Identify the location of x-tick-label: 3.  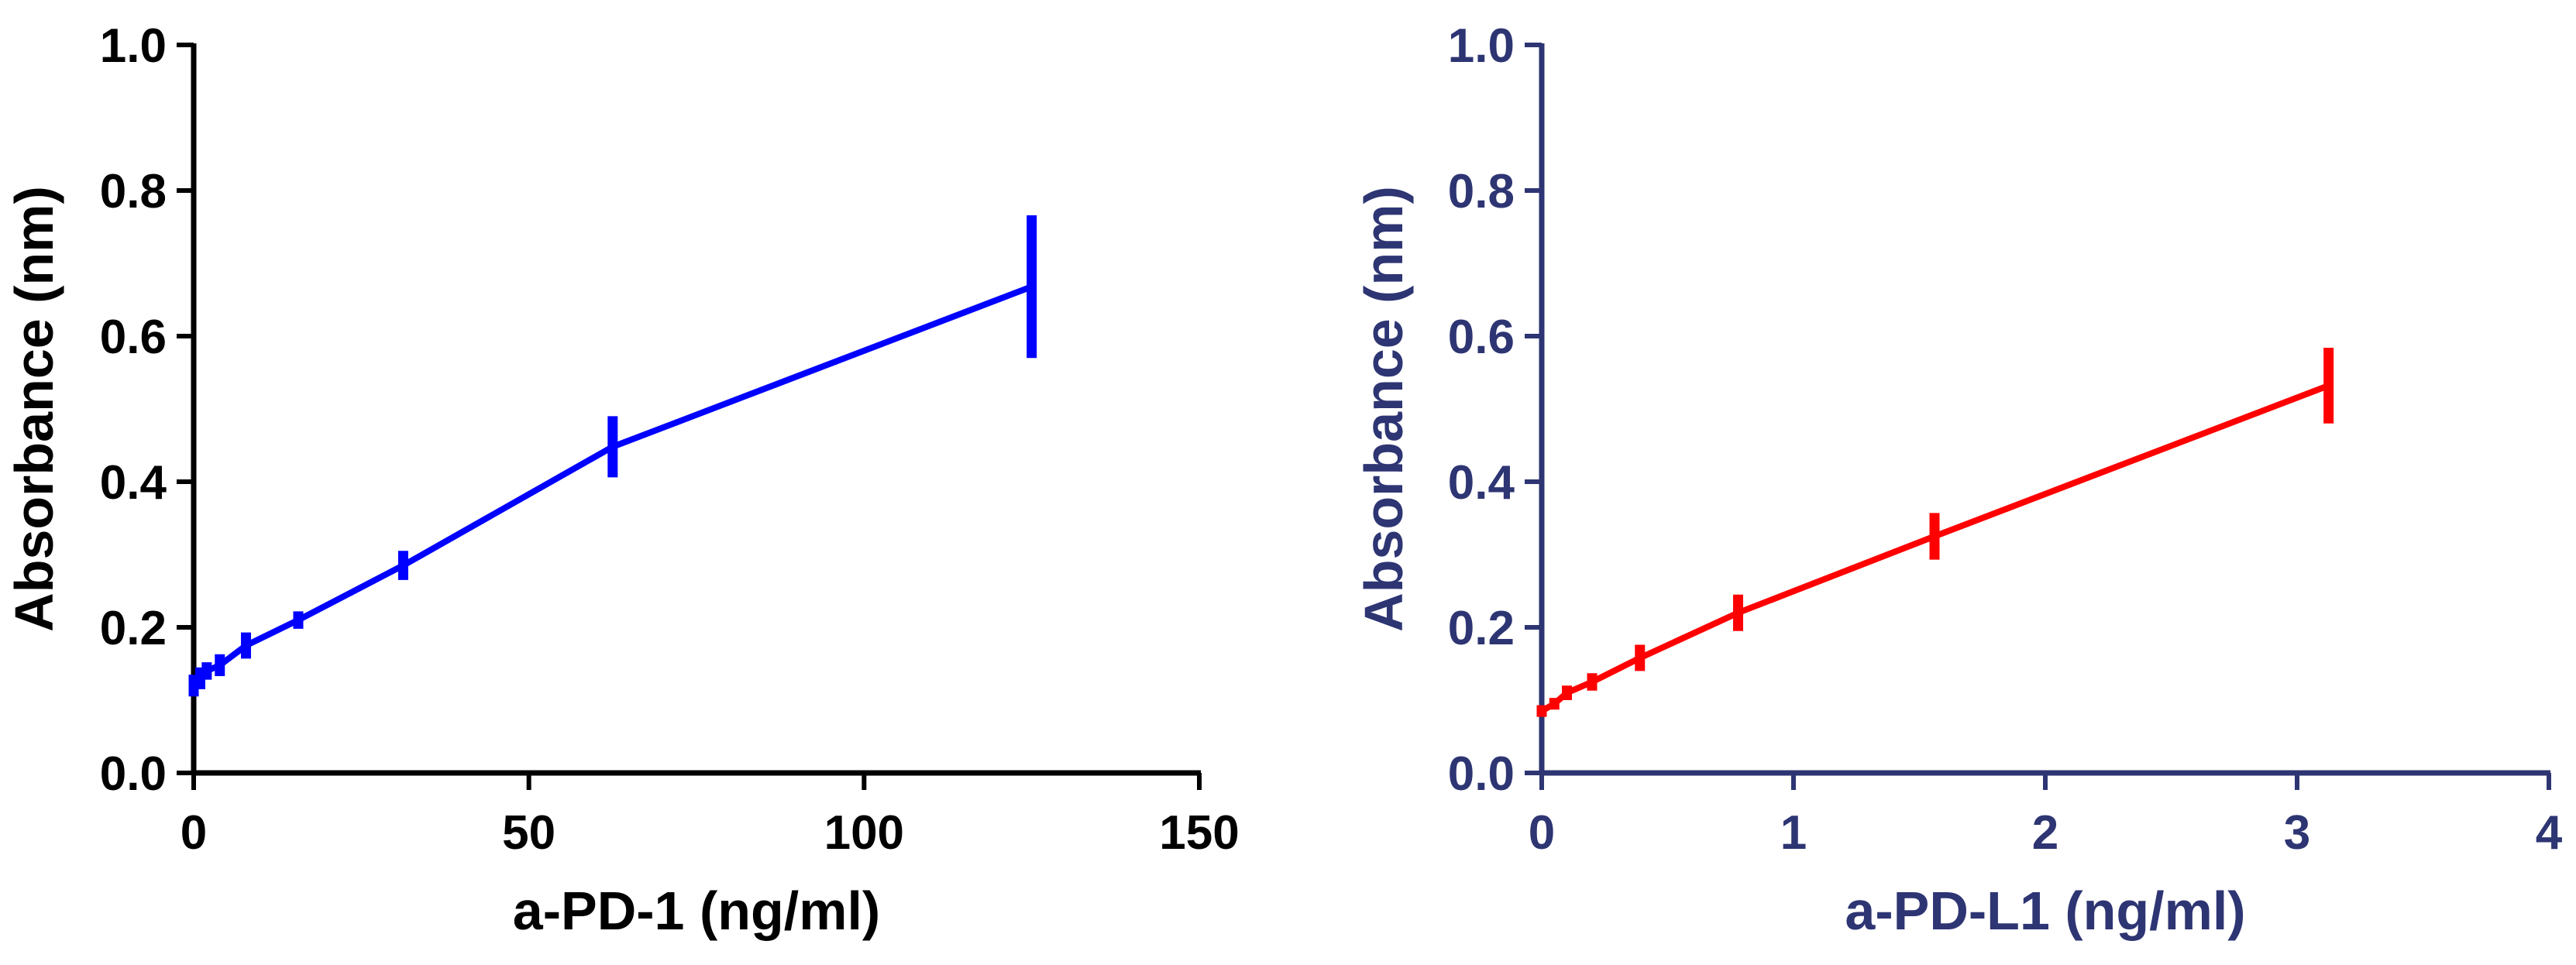
(2297, 833).